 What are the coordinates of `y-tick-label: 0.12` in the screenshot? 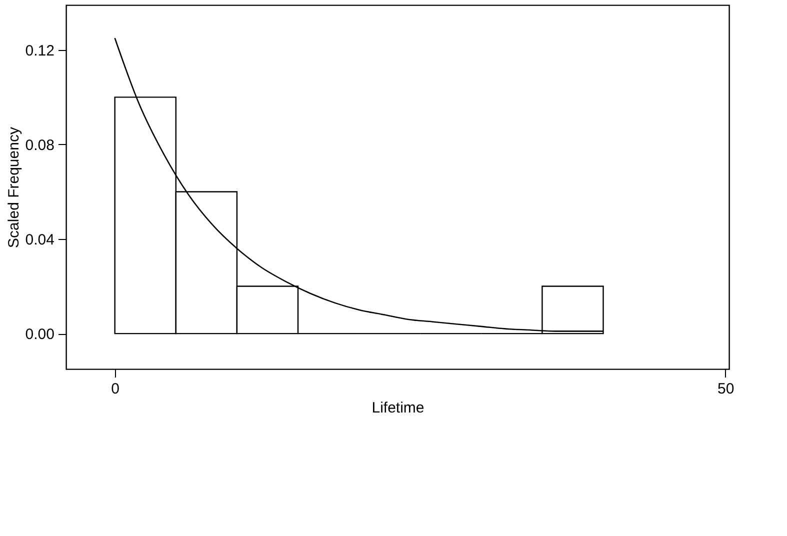 It's located at (39, 51).